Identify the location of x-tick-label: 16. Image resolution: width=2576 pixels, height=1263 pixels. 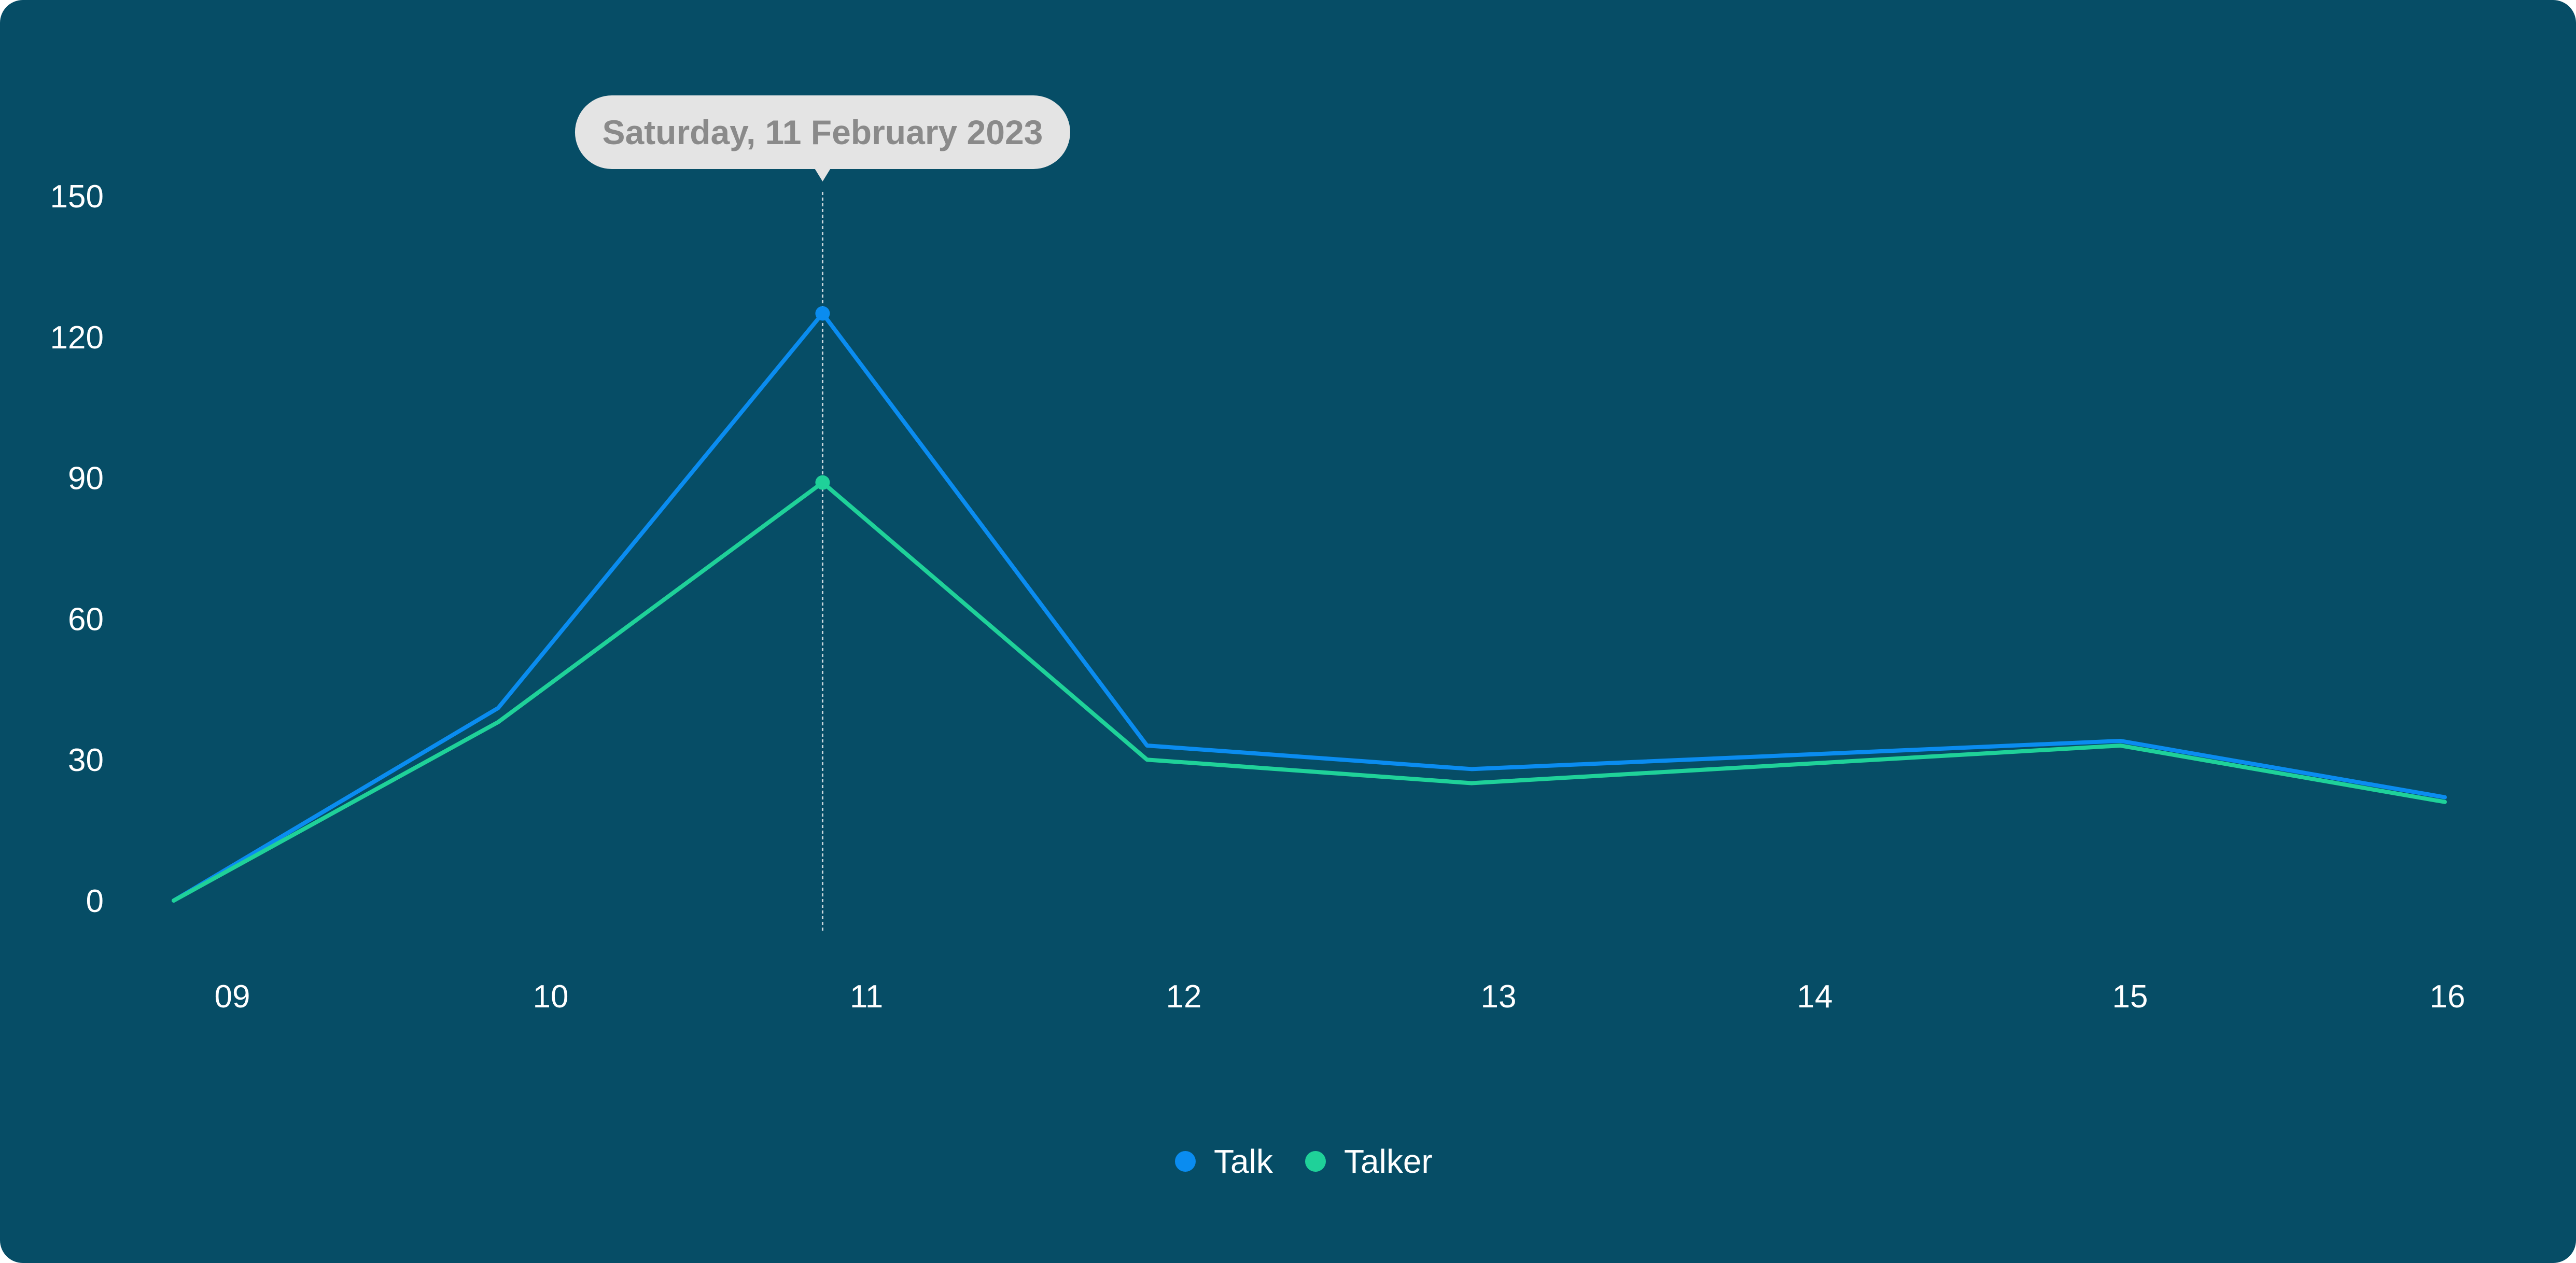
(2448, 997).